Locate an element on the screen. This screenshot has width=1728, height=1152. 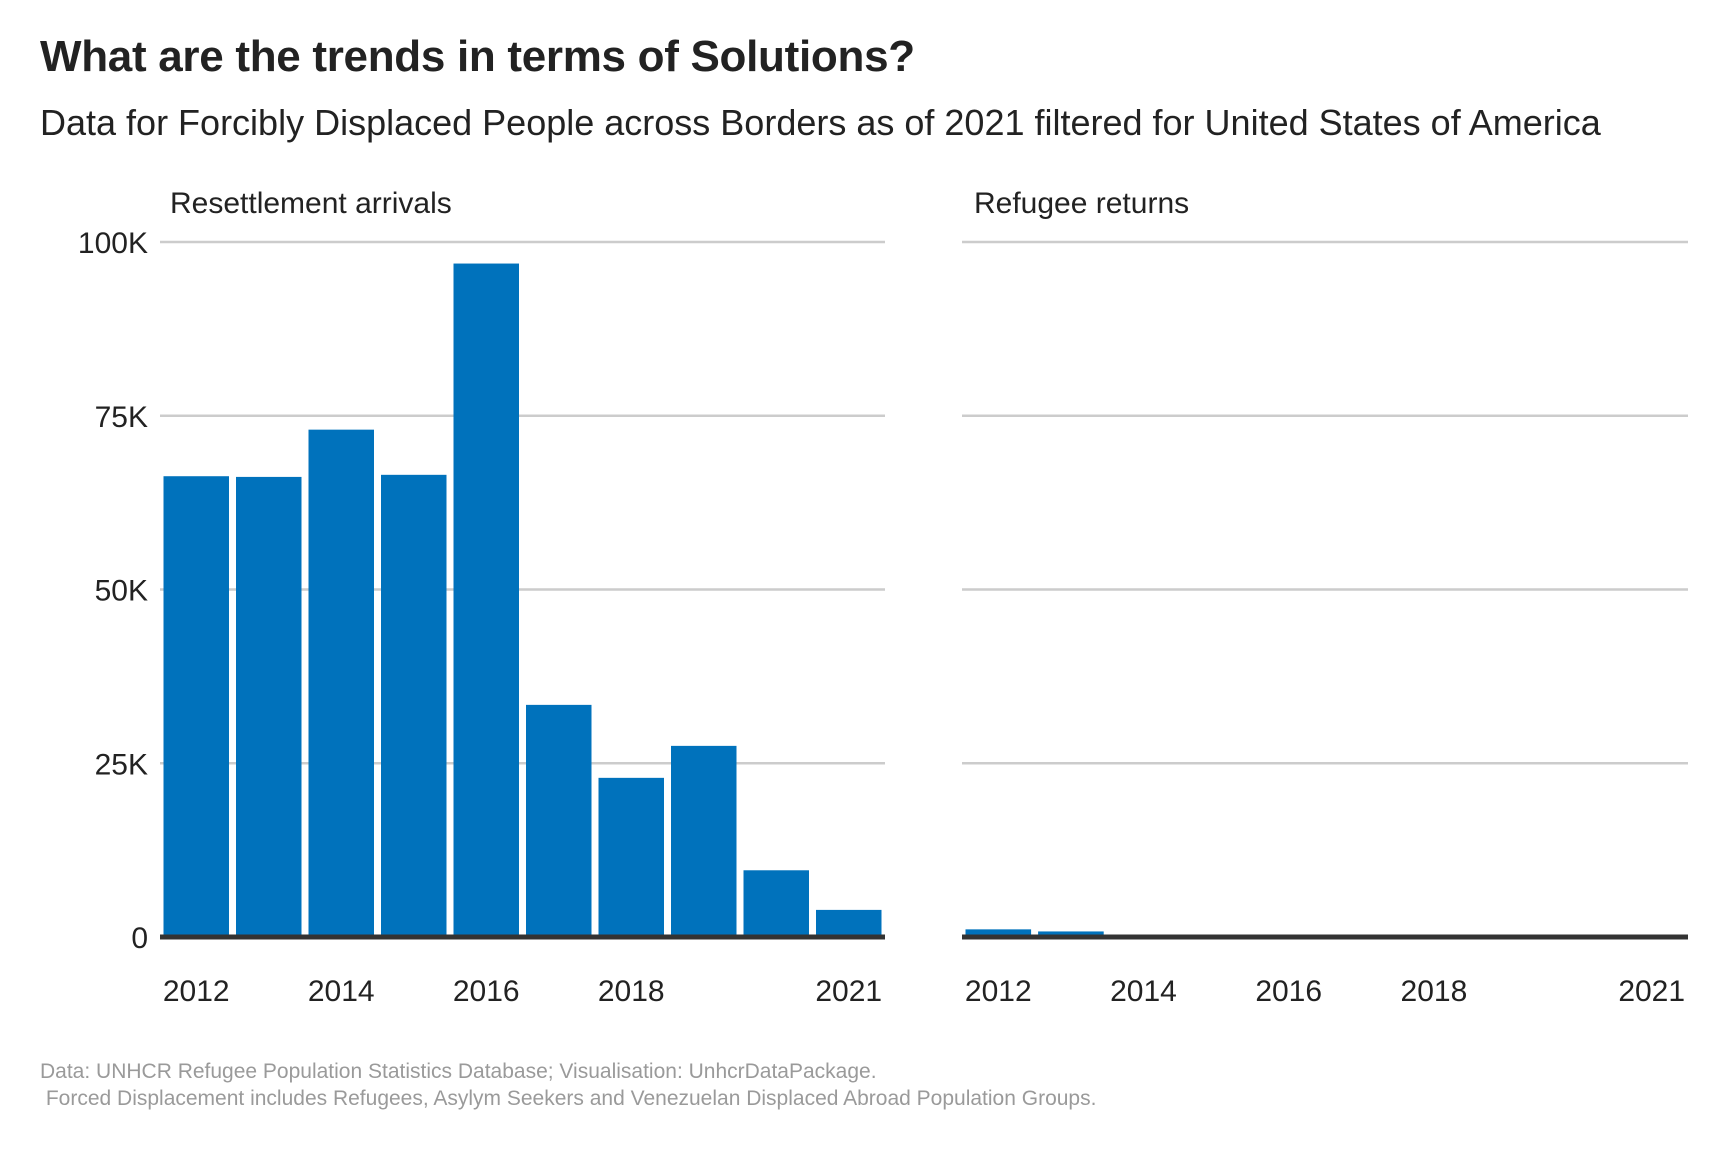
bar-2015 is located at coordinates (414, 705).